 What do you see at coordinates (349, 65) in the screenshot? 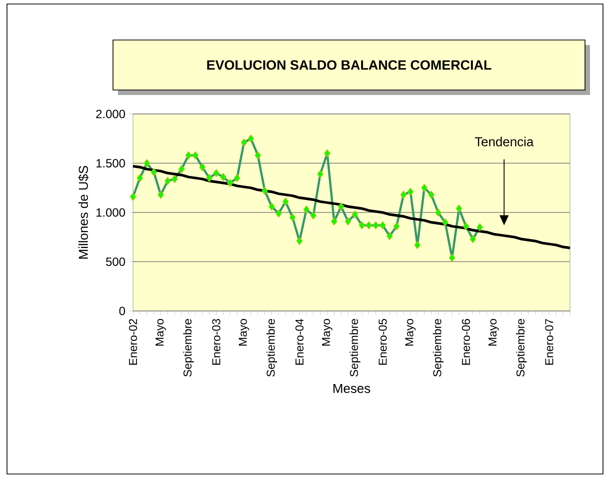
I see `chart-title: EVOLUCION SALDO BALANCE COMERCIAL` at bounding box center [349, 65].